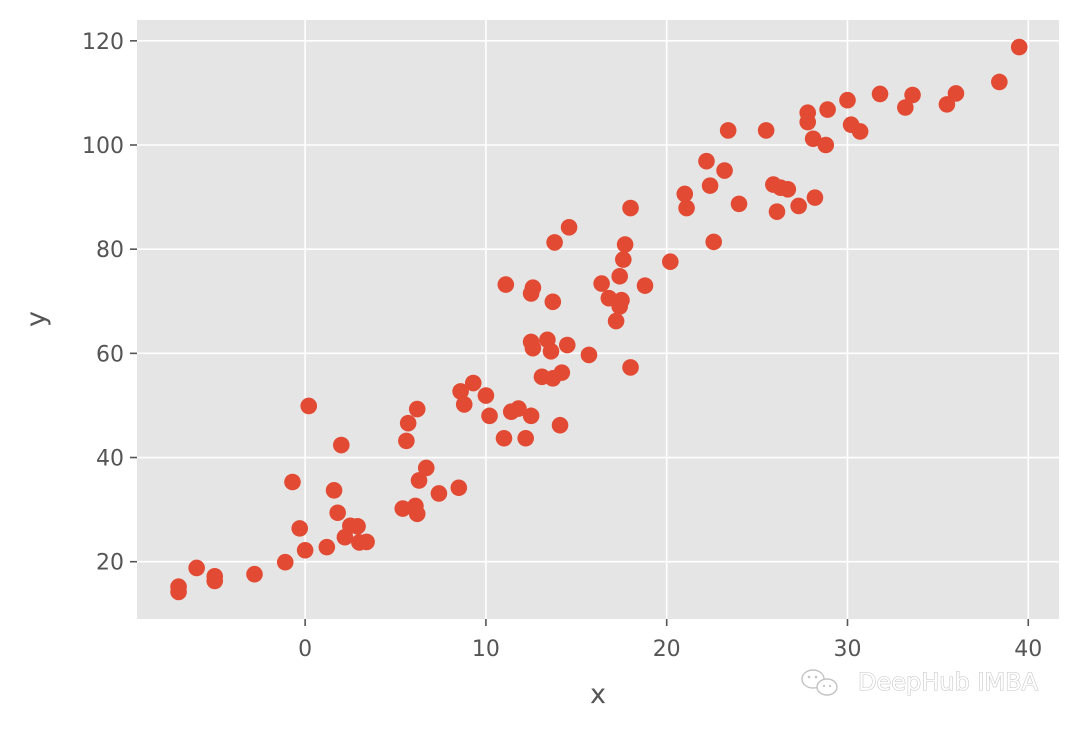 This screenshot has height=731, width=1080. Describe the element at coordinates (598, 694) in the screenshot. I see `x-axis-label: x` at that location.